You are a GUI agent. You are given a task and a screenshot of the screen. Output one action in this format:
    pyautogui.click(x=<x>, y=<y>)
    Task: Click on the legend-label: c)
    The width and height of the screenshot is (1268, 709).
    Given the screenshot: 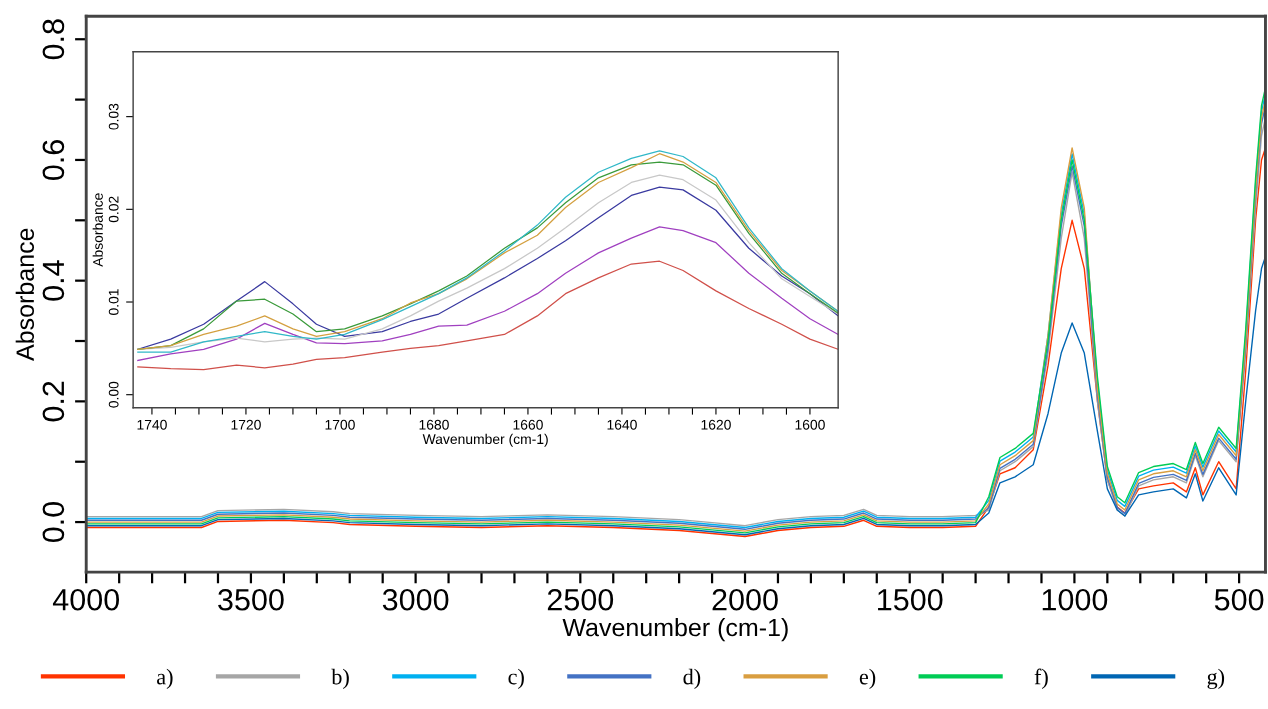 What is the action you would take?
    pyautogui.click(x=516, y=678)
    